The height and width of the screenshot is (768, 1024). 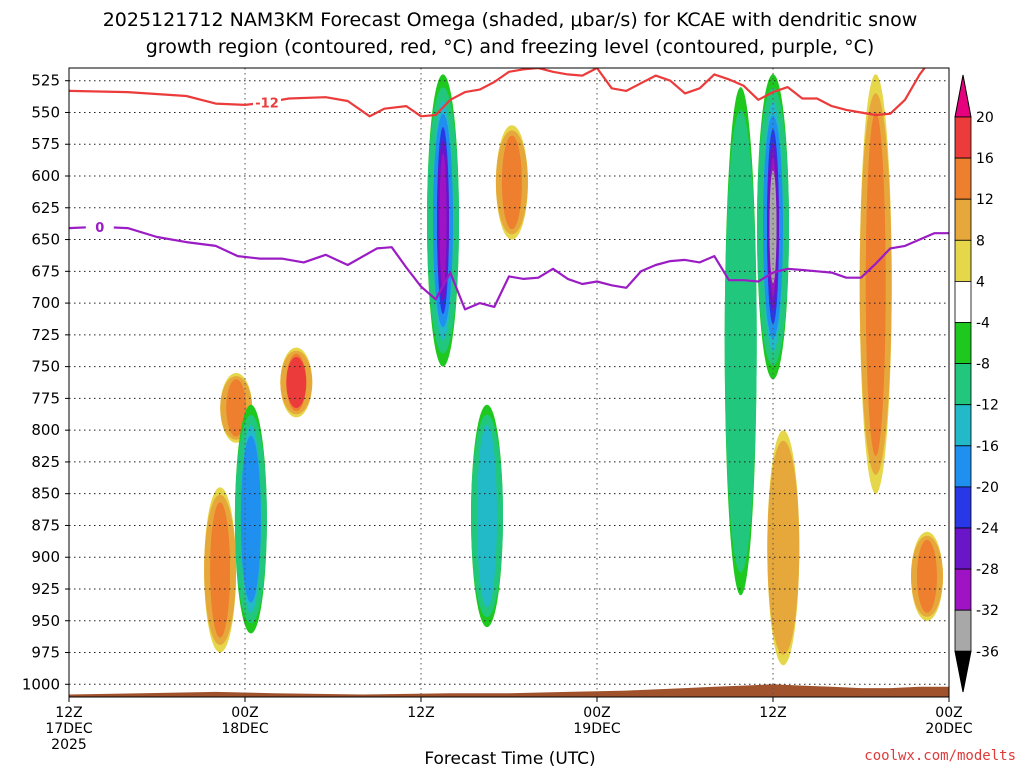 I want to click on y-tick-label: 675, so click(x=45, y=271).